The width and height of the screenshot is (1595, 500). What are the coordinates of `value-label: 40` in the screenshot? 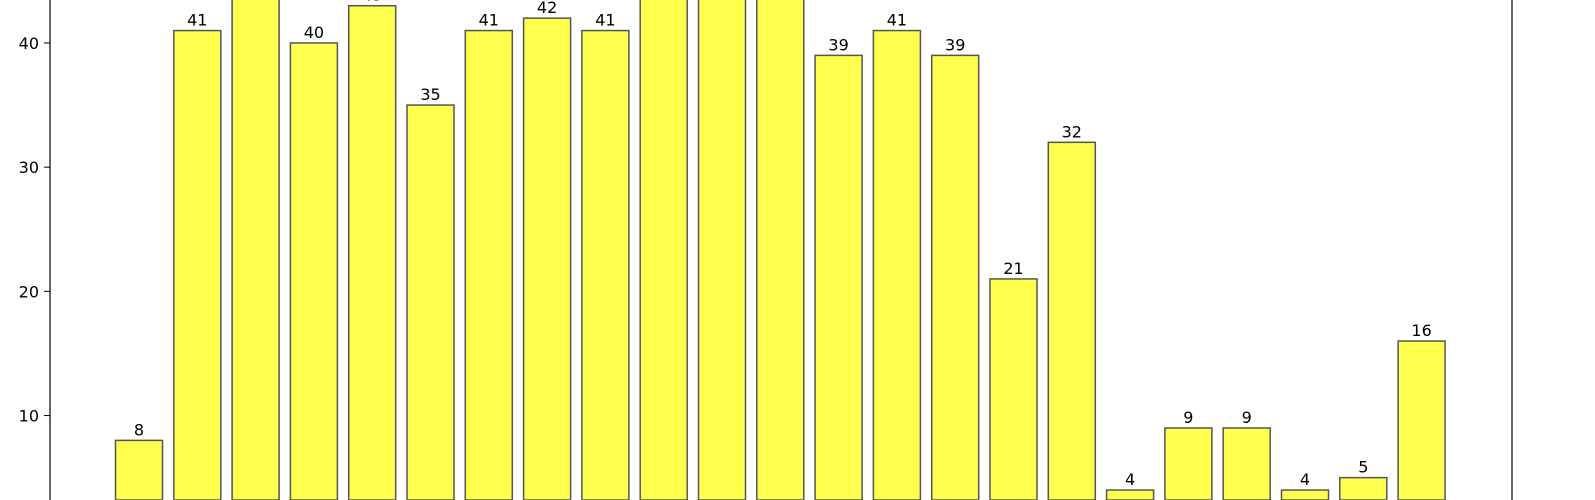 It's located at (314, 32).